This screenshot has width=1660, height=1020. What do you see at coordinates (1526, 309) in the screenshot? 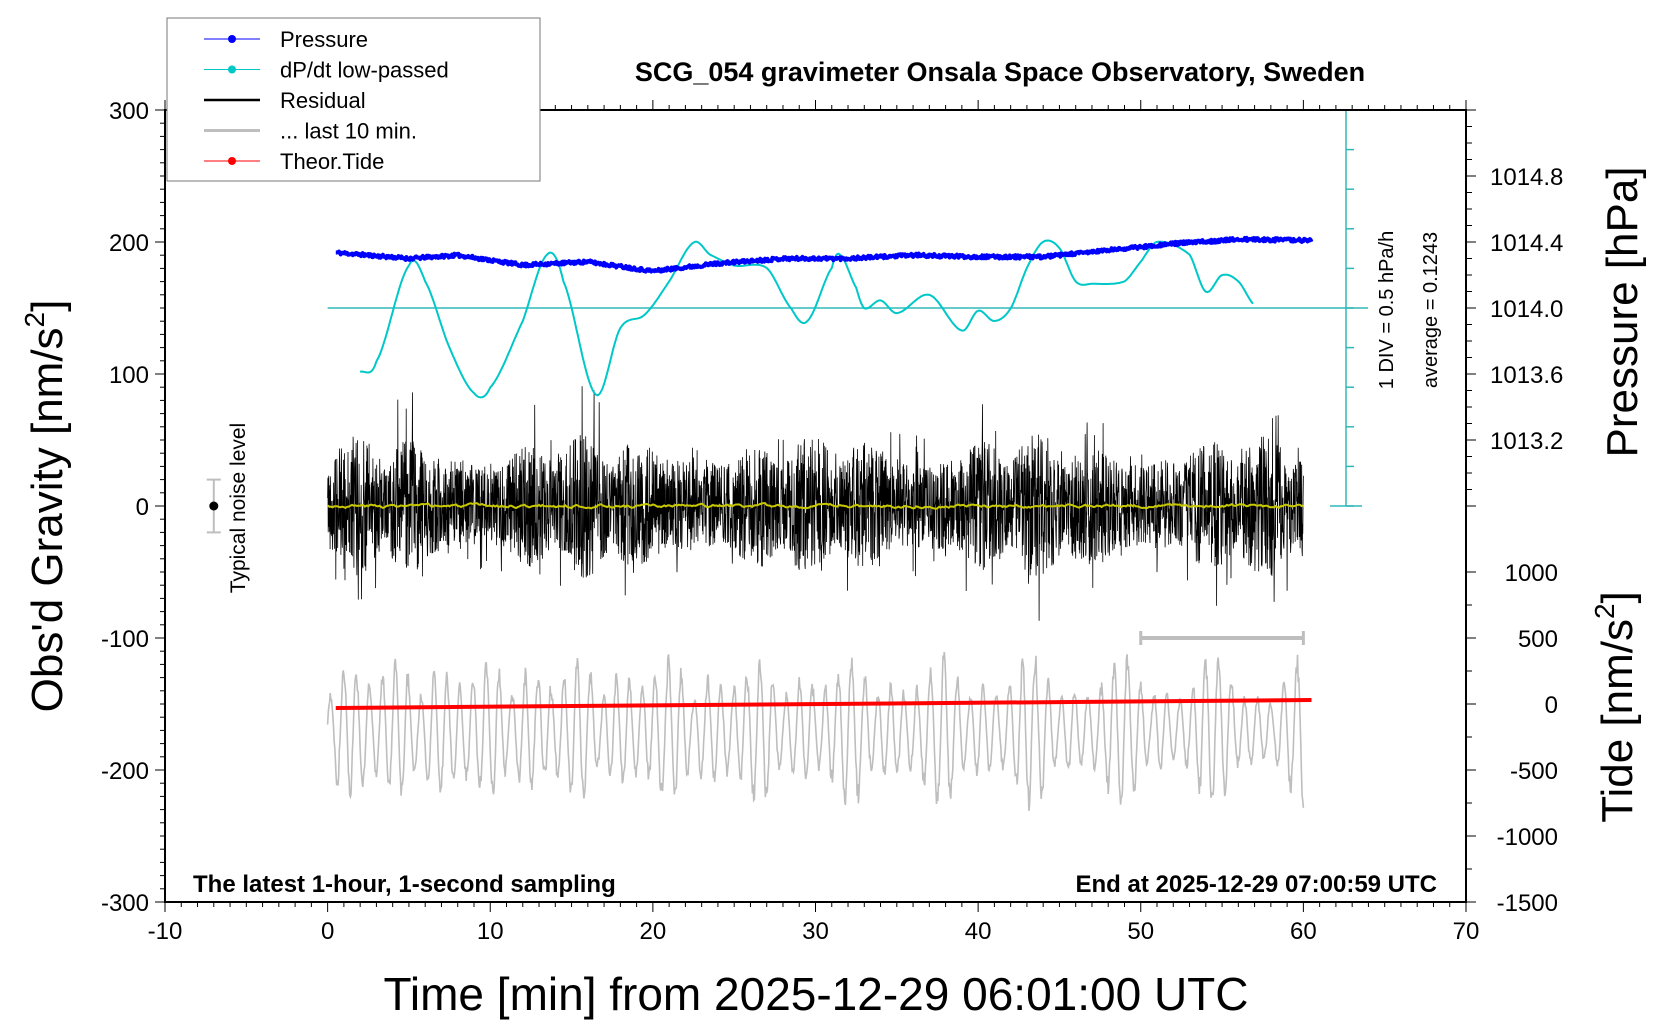
I see `pressure-tick-label: 1014.0` at bounding box center [1526, 309].